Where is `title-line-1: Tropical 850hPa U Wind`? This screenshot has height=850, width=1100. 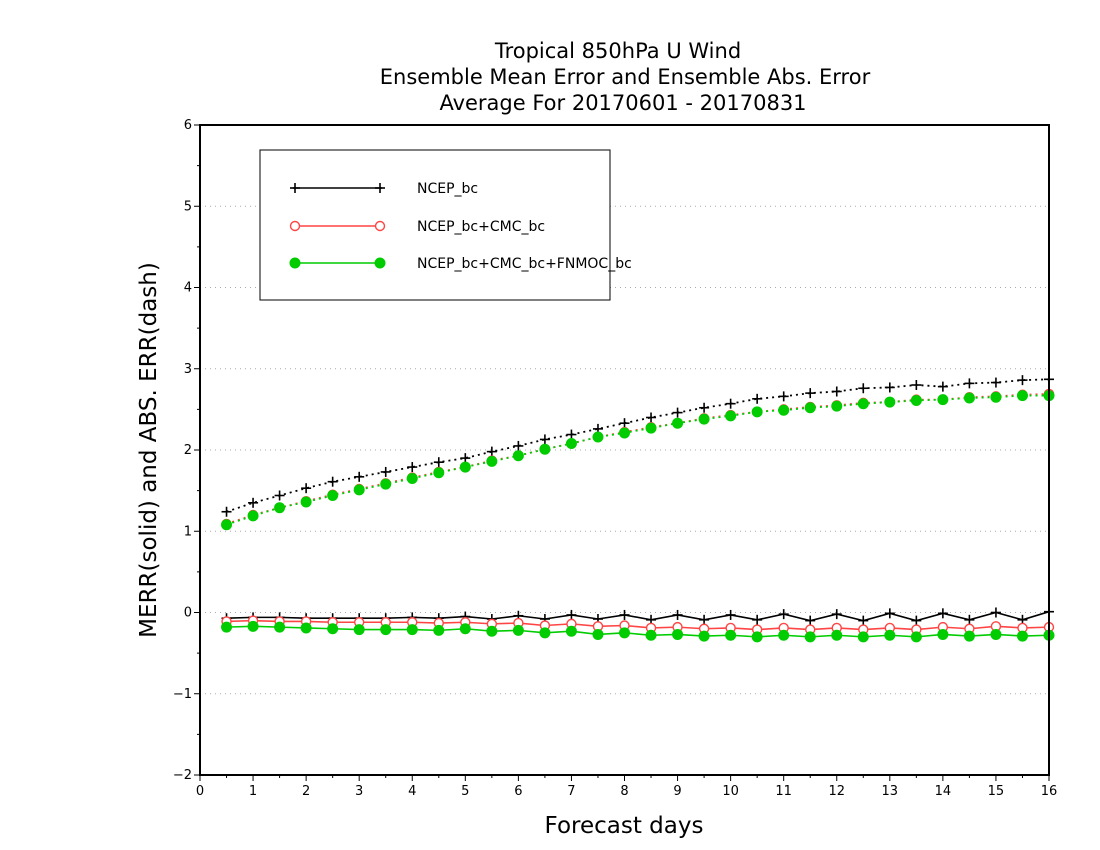 title-line-1: Tropical 850hPa U Wind is located at coordinates (617, 51).